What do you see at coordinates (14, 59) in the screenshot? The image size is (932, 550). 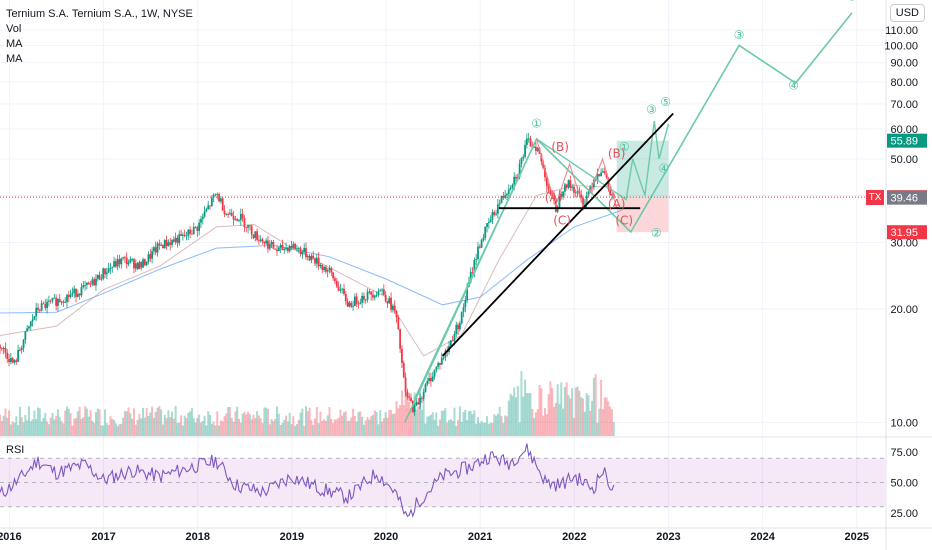 I see `ma-indicator-label-2: MA` at bounding box center [14, 59].